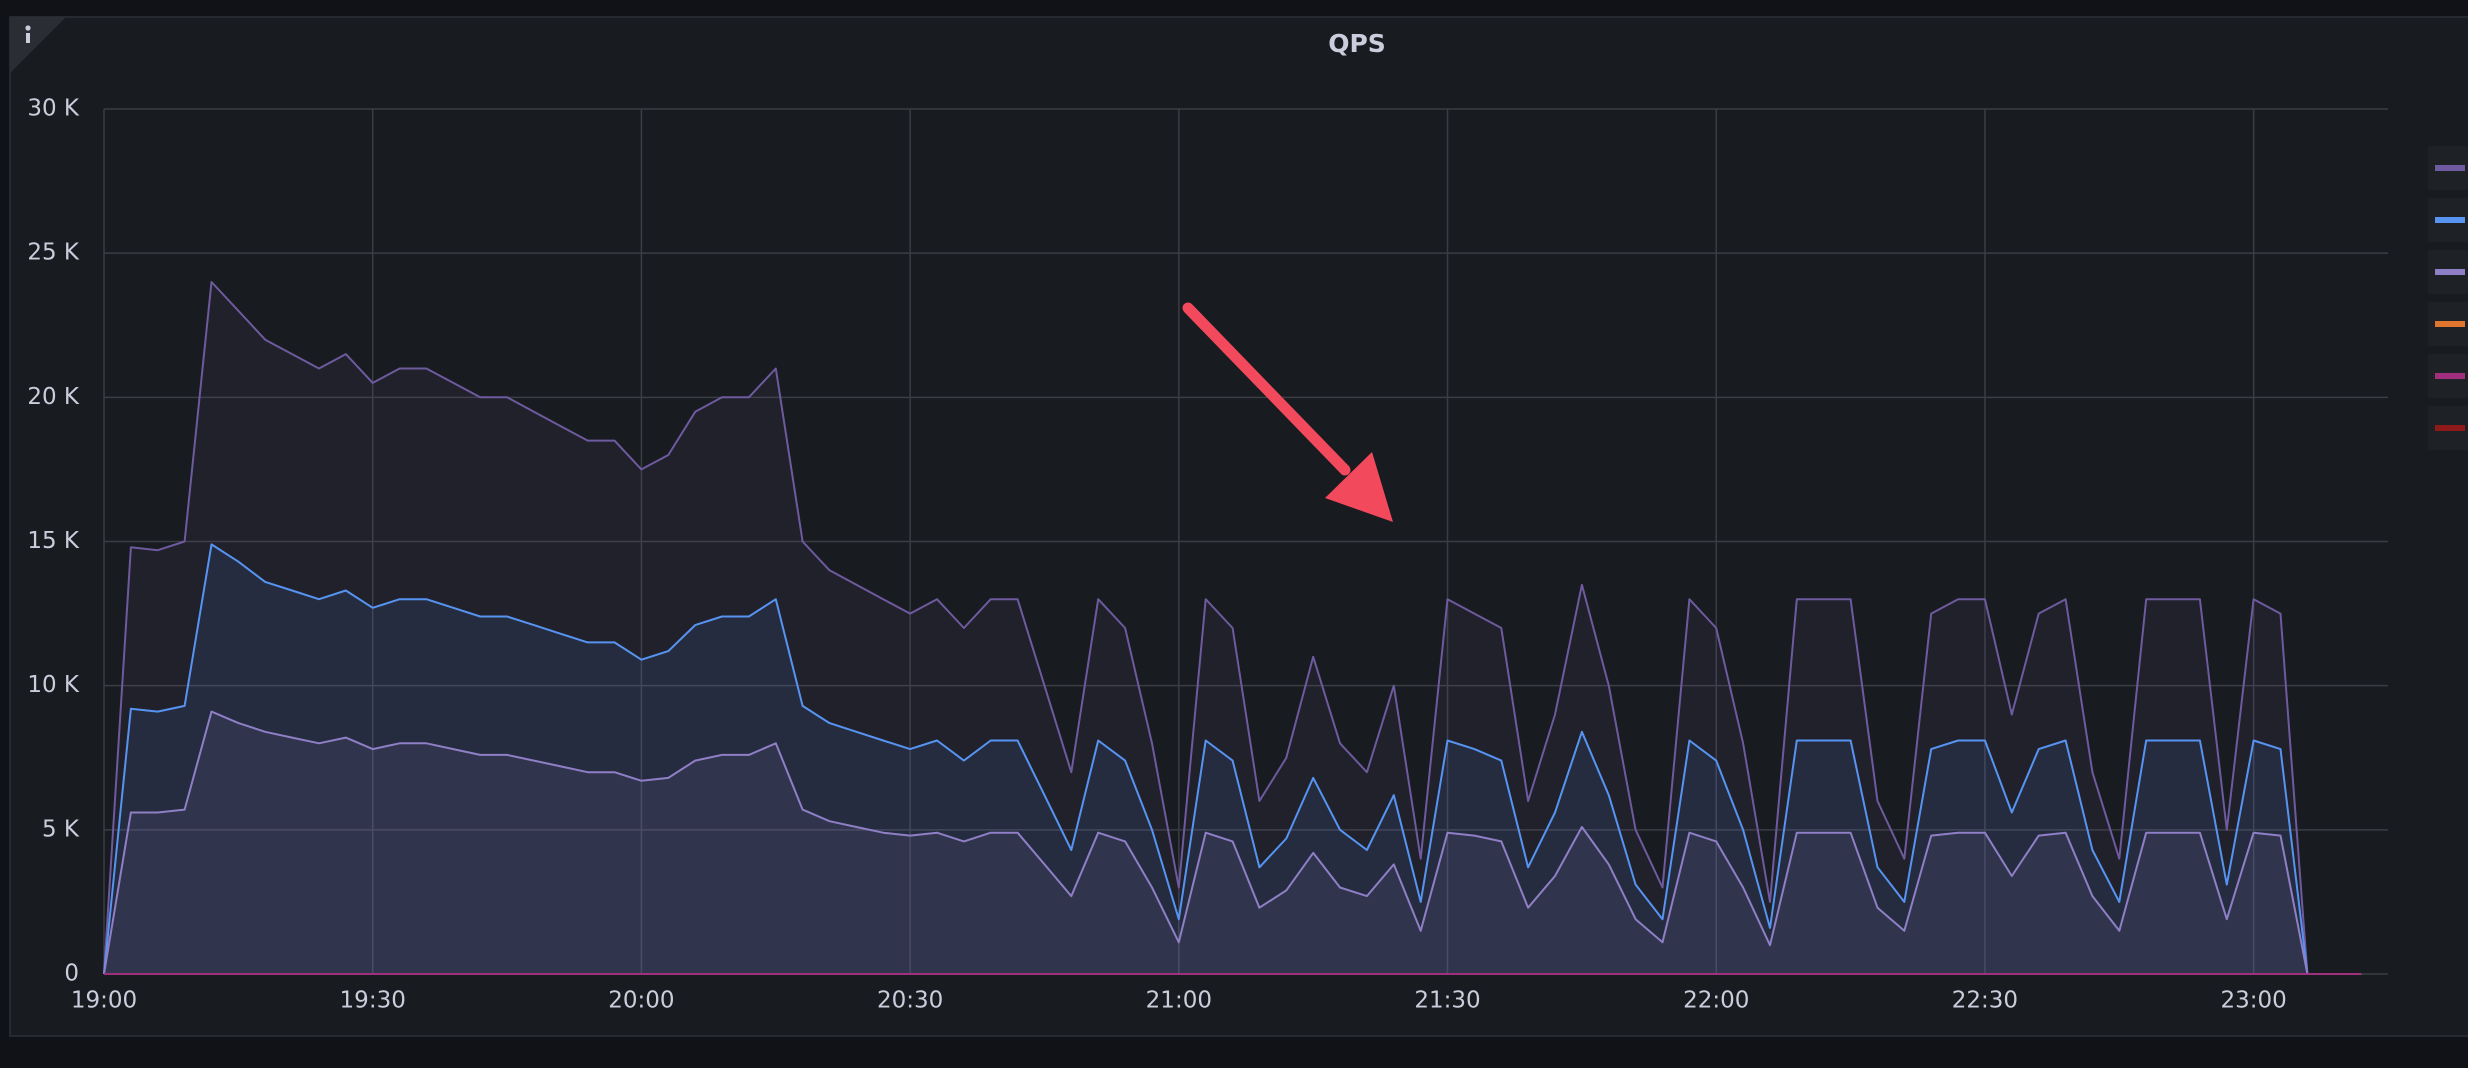  What do you see at coordinates (1359, 487) in the screenshot?
I see `arrow-head` at bounding box center [1359, 487].